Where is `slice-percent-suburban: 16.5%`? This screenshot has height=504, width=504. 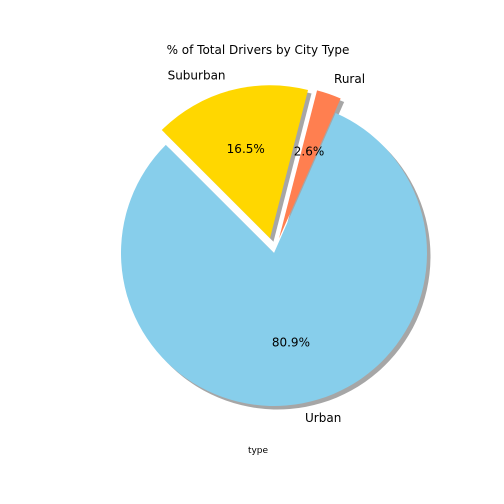 slice-percent-suburban: 16.5% is located at coordinates (246, 149).